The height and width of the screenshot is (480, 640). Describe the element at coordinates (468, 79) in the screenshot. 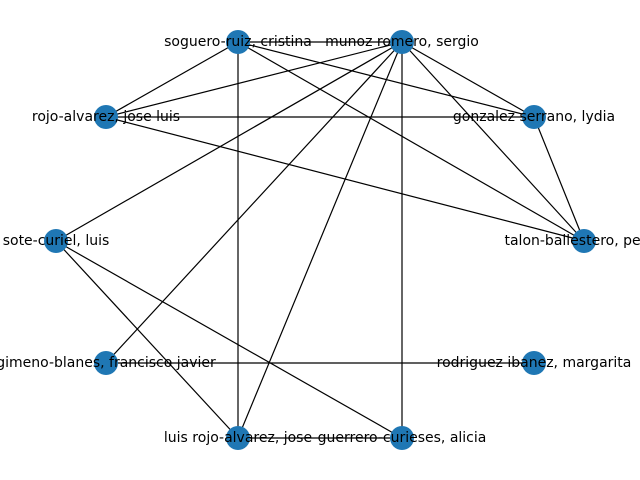

I see `edge-munoz-gonzalez` at that location.